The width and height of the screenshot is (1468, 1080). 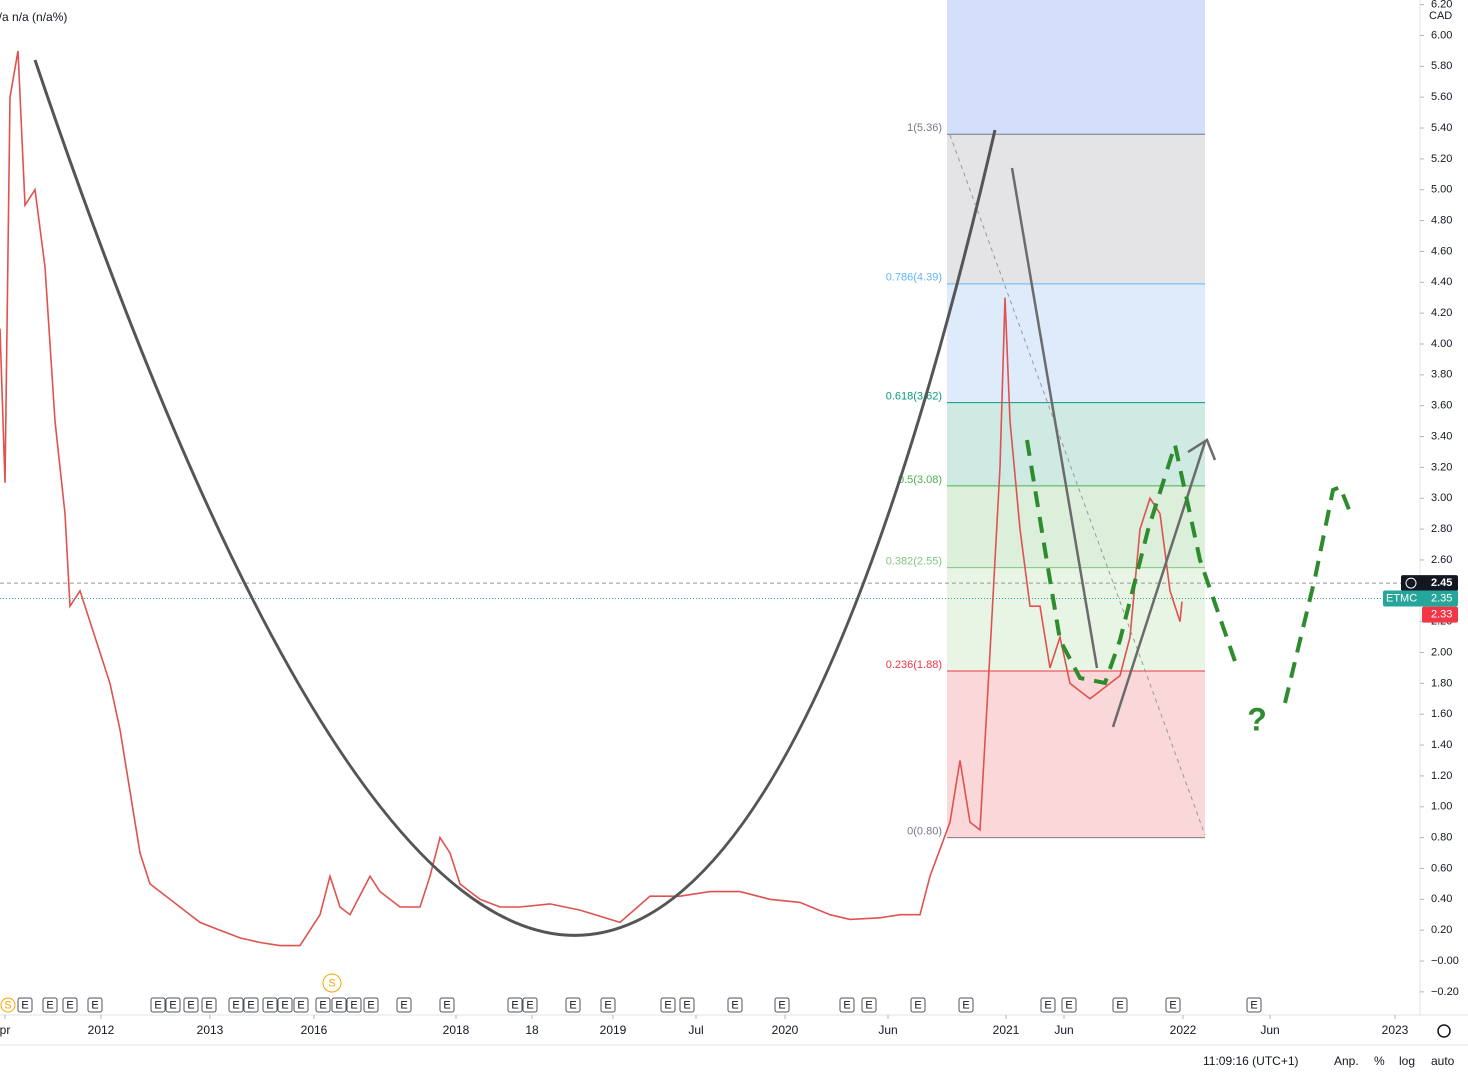 I want to click on trend-arrow, so click(x=1164, y=583).